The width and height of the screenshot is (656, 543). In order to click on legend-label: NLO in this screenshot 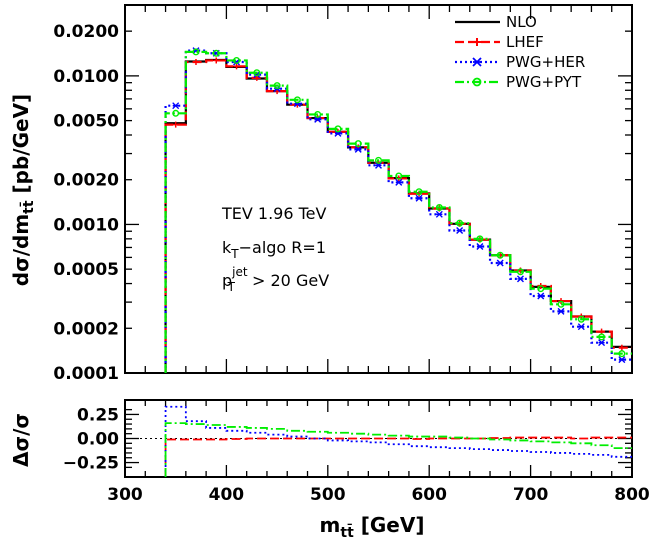, I will do `click(521, 22)`.